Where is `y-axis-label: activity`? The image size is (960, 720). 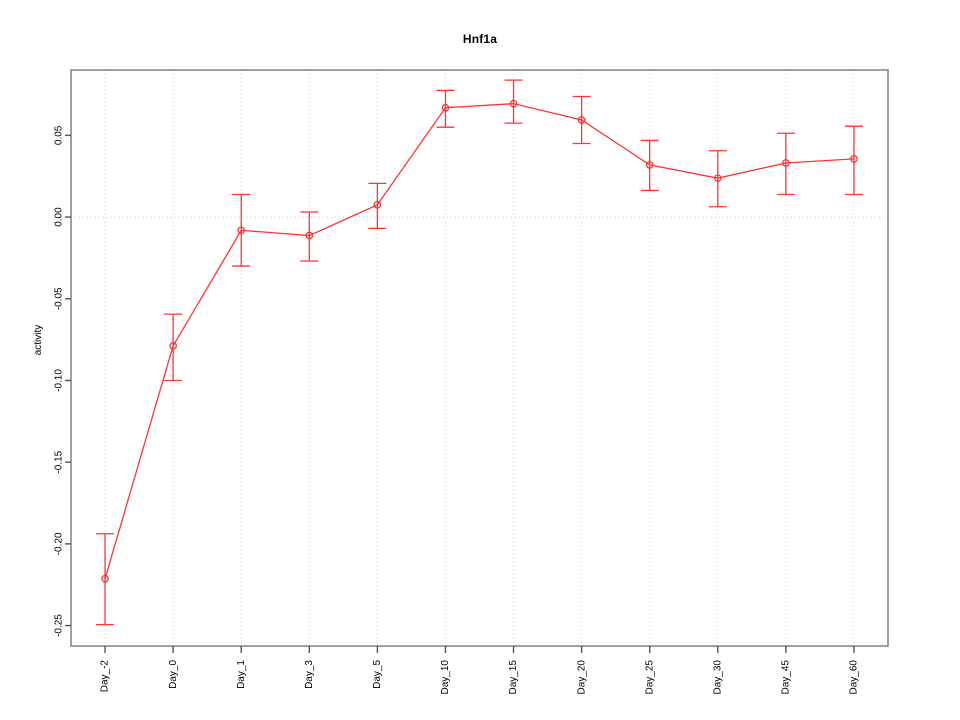 y-axis-label: activity is located at coordinates (38, 340).